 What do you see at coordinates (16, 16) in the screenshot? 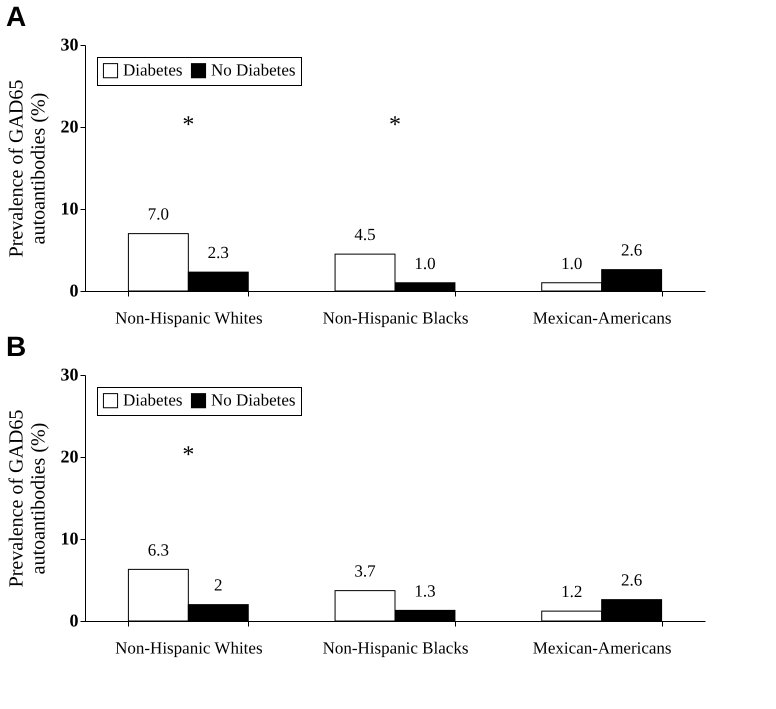
I see `chart-title: A` at bounding box center [16, 16].